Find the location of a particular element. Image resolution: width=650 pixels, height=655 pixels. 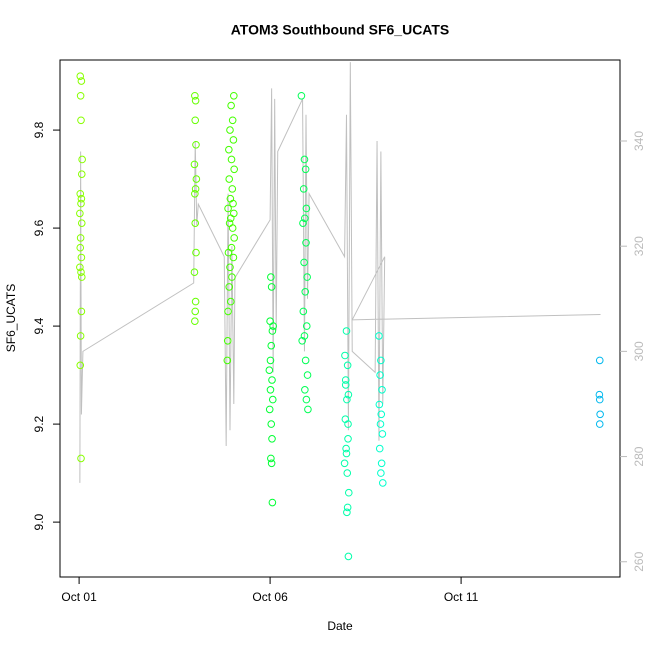

y-tick-label: 9.2 is located at coordinates (39, 423).